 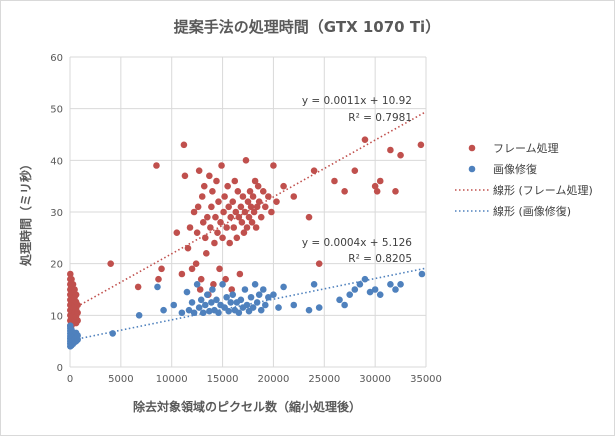 What do you see at coordinates (532, 211) in the screenshot?
I see `legend-label: 線形 (画像修復)` at bounding box center [532, 211].